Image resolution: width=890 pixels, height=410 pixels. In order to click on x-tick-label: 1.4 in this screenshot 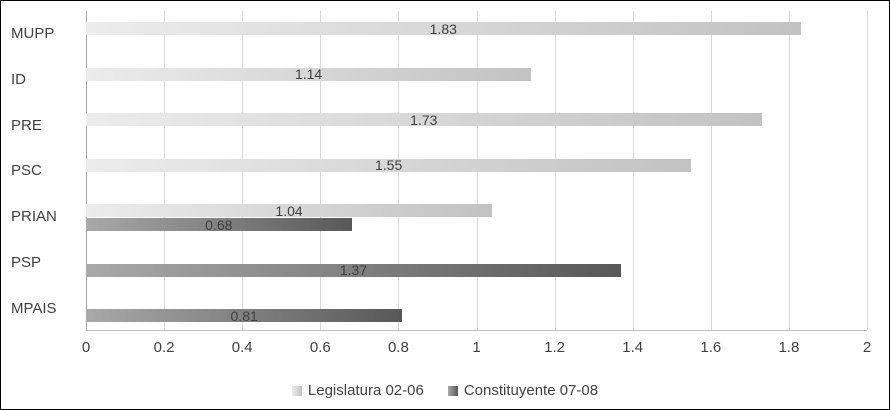, I will do `click(633, 347)`.